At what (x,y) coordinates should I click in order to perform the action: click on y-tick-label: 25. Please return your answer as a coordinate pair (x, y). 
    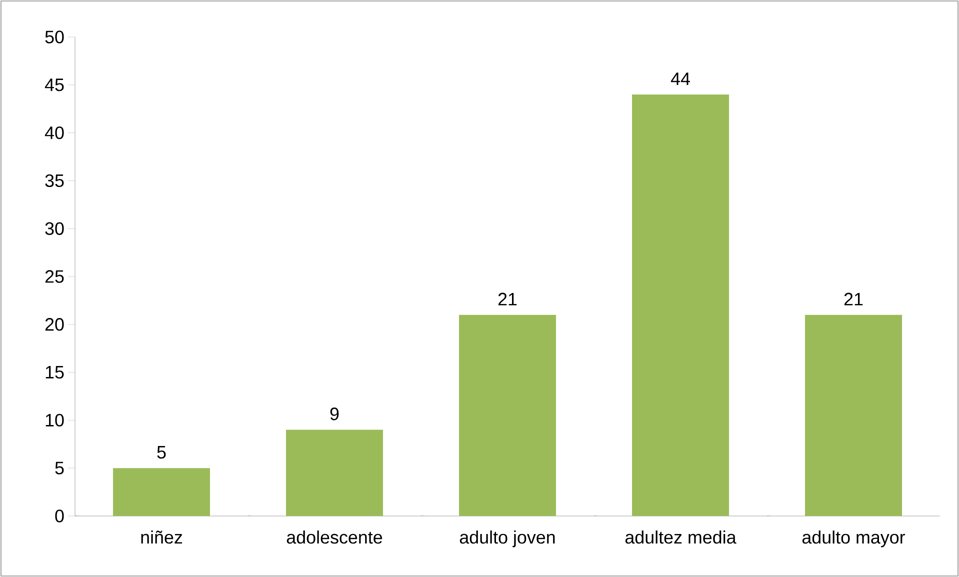
    Looking at the image, I should click on (54, 276).